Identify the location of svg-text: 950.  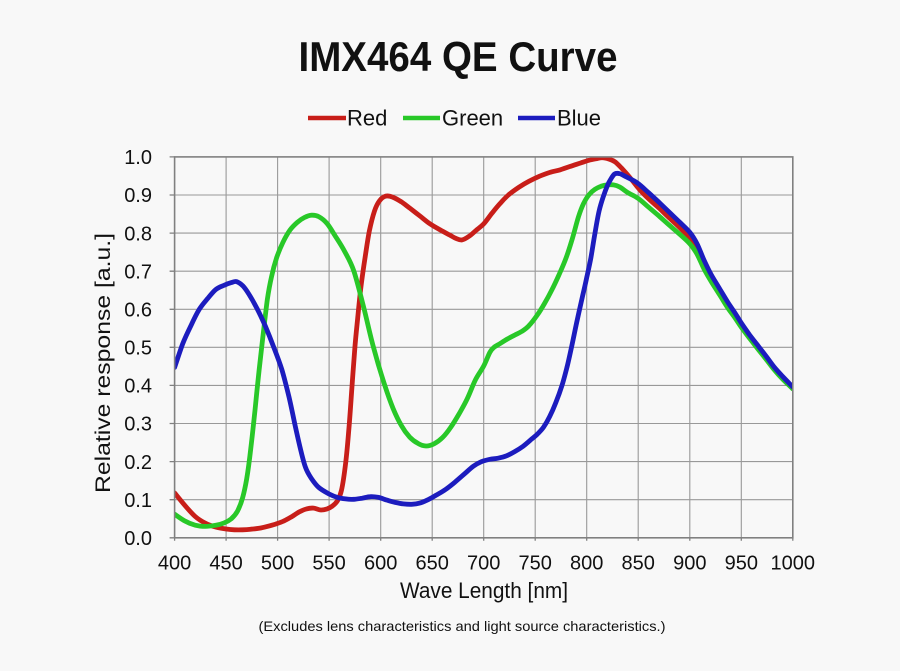
(741, 564).